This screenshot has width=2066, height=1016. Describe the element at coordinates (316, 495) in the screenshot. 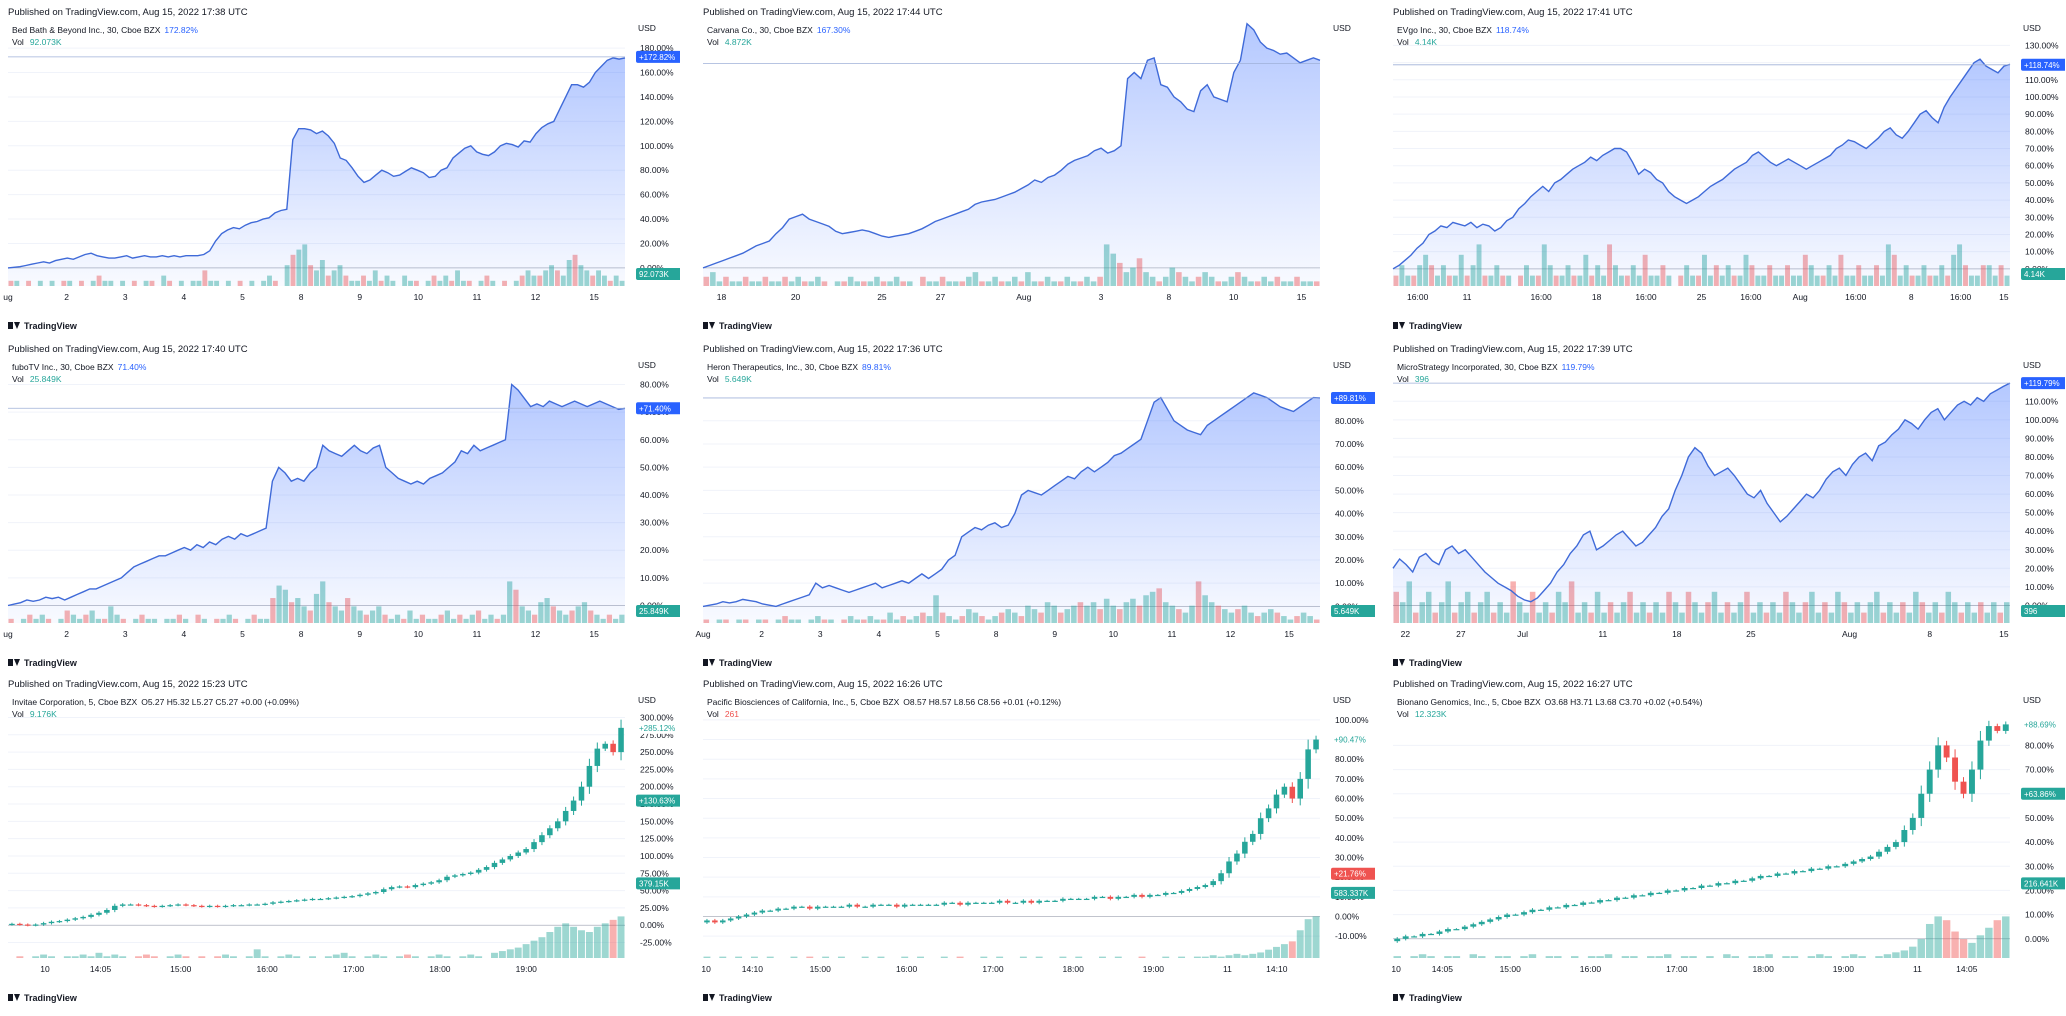

I see `series-line` at that location.